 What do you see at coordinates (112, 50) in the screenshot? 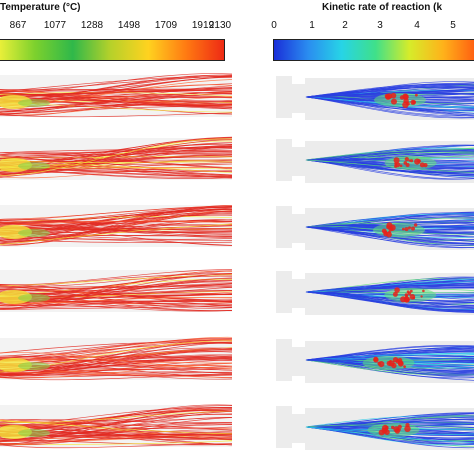
I see `temperature-colorbar` at bounding box center [112, 50].